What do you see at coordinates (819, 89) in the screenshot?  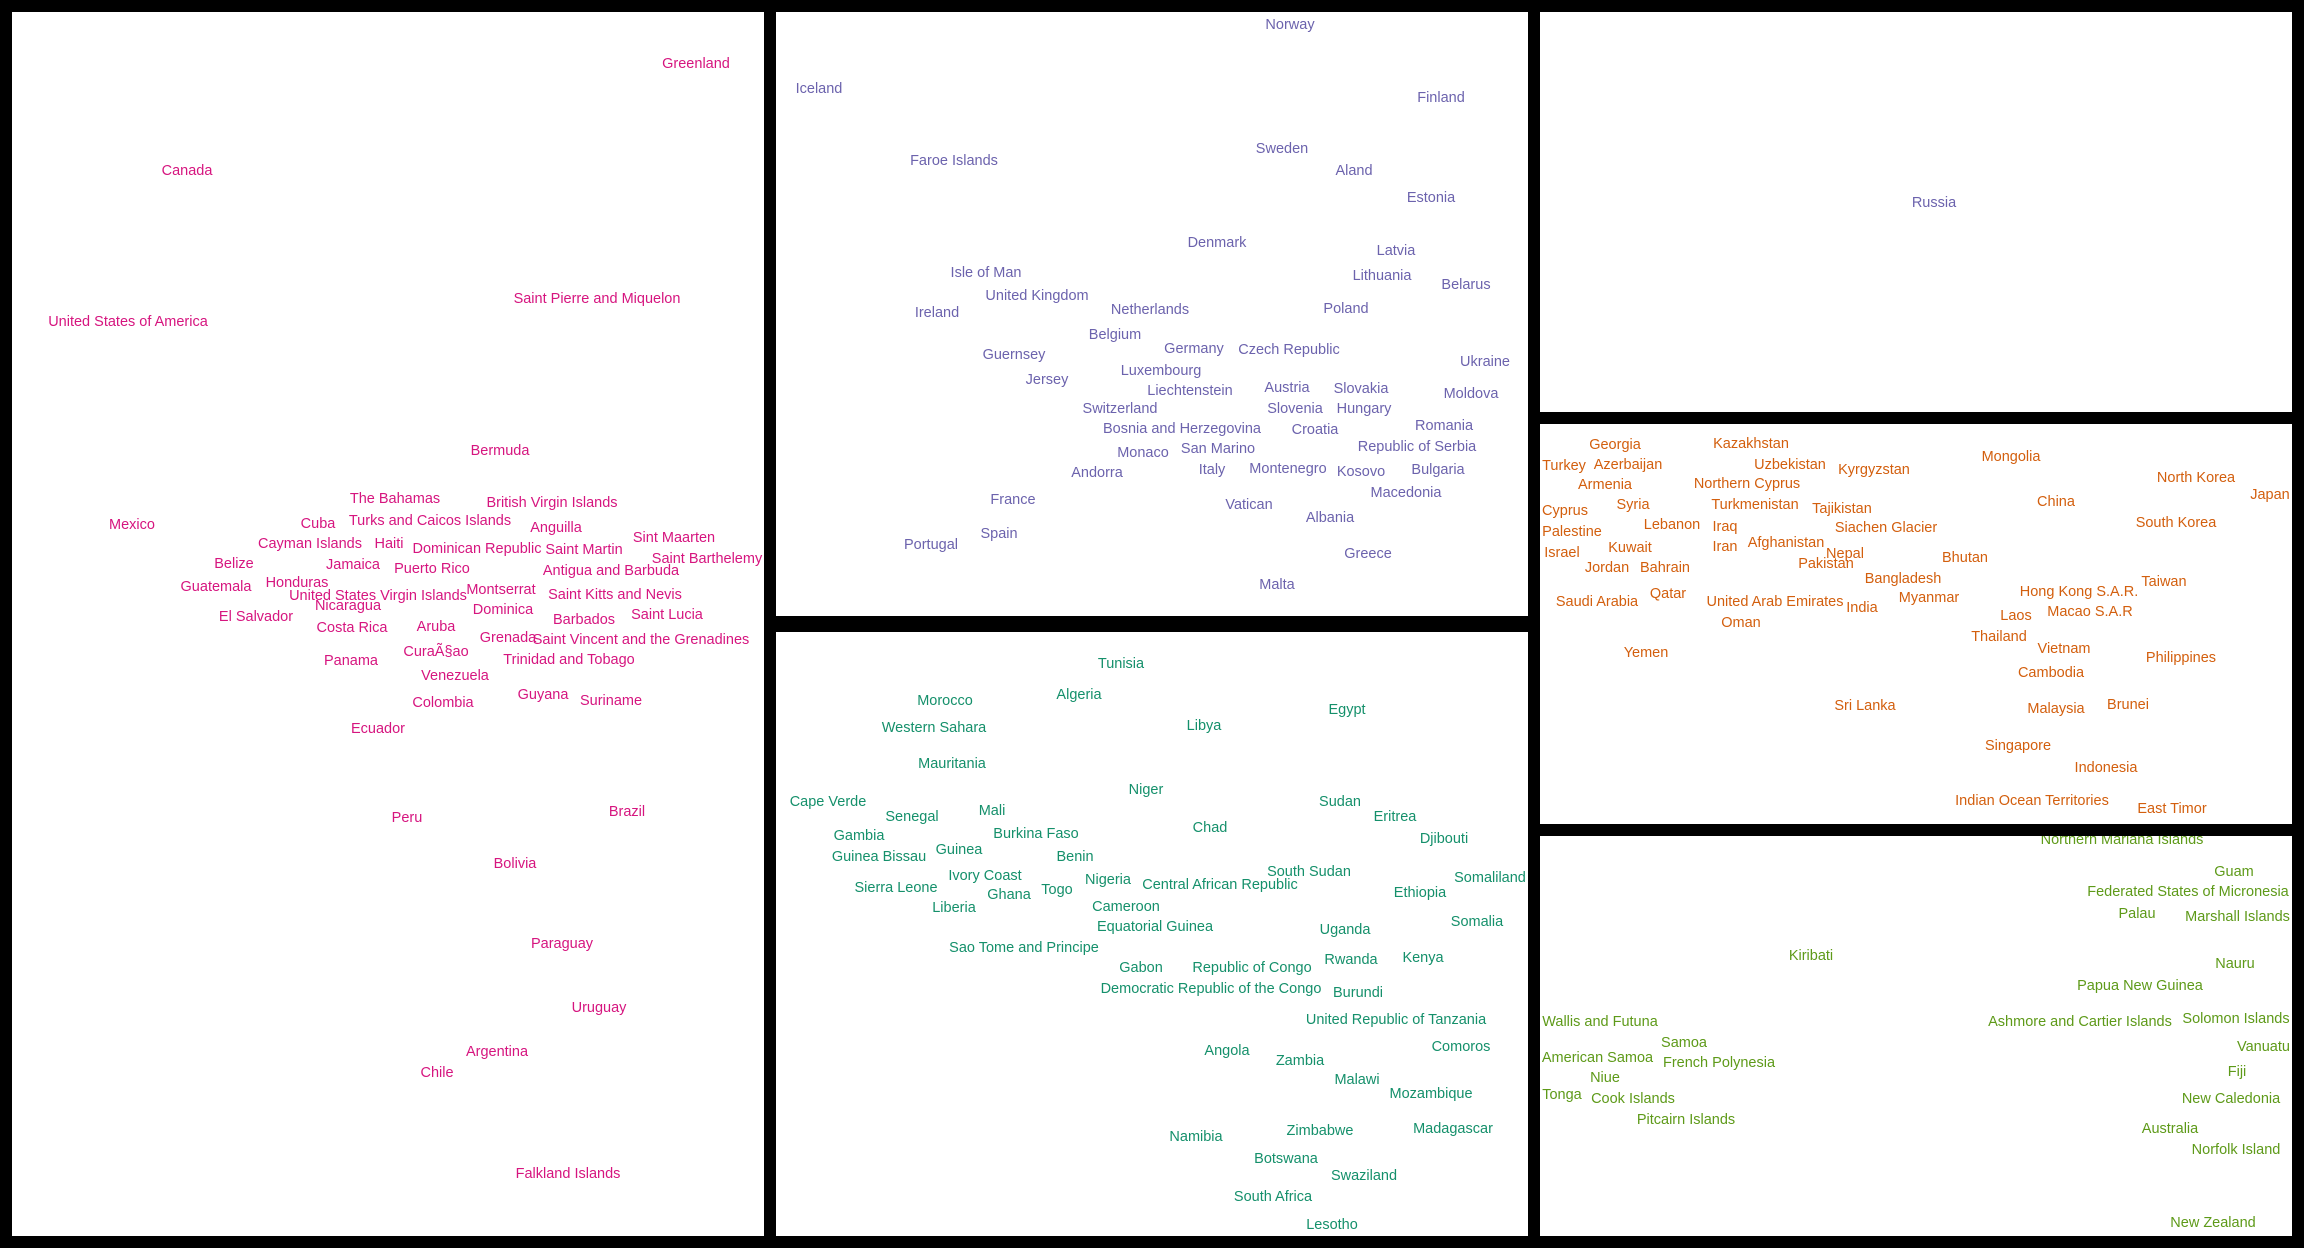 I see `country-label-iceland: Iceland` at bounding box center [819, 89].